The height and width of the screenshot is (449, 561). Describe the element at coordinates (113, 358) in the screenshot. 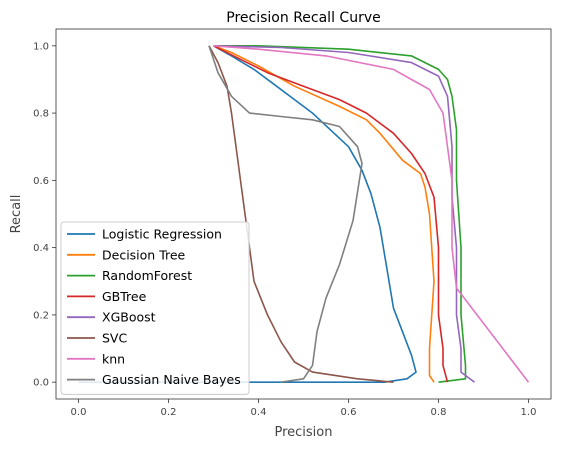

I see `legend-label: knn` at that location.